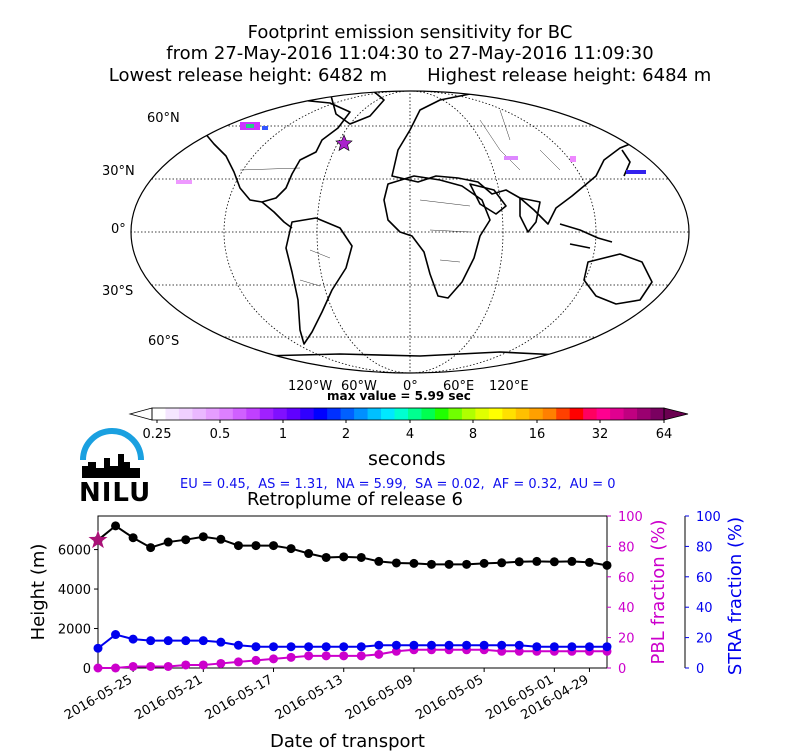 The width and height of the screenshot is (800, 752). What do you see at coordinates (410, 386) in the screenshot?
I see `lon-label-0: 0°` at bounding box center [410, 386].